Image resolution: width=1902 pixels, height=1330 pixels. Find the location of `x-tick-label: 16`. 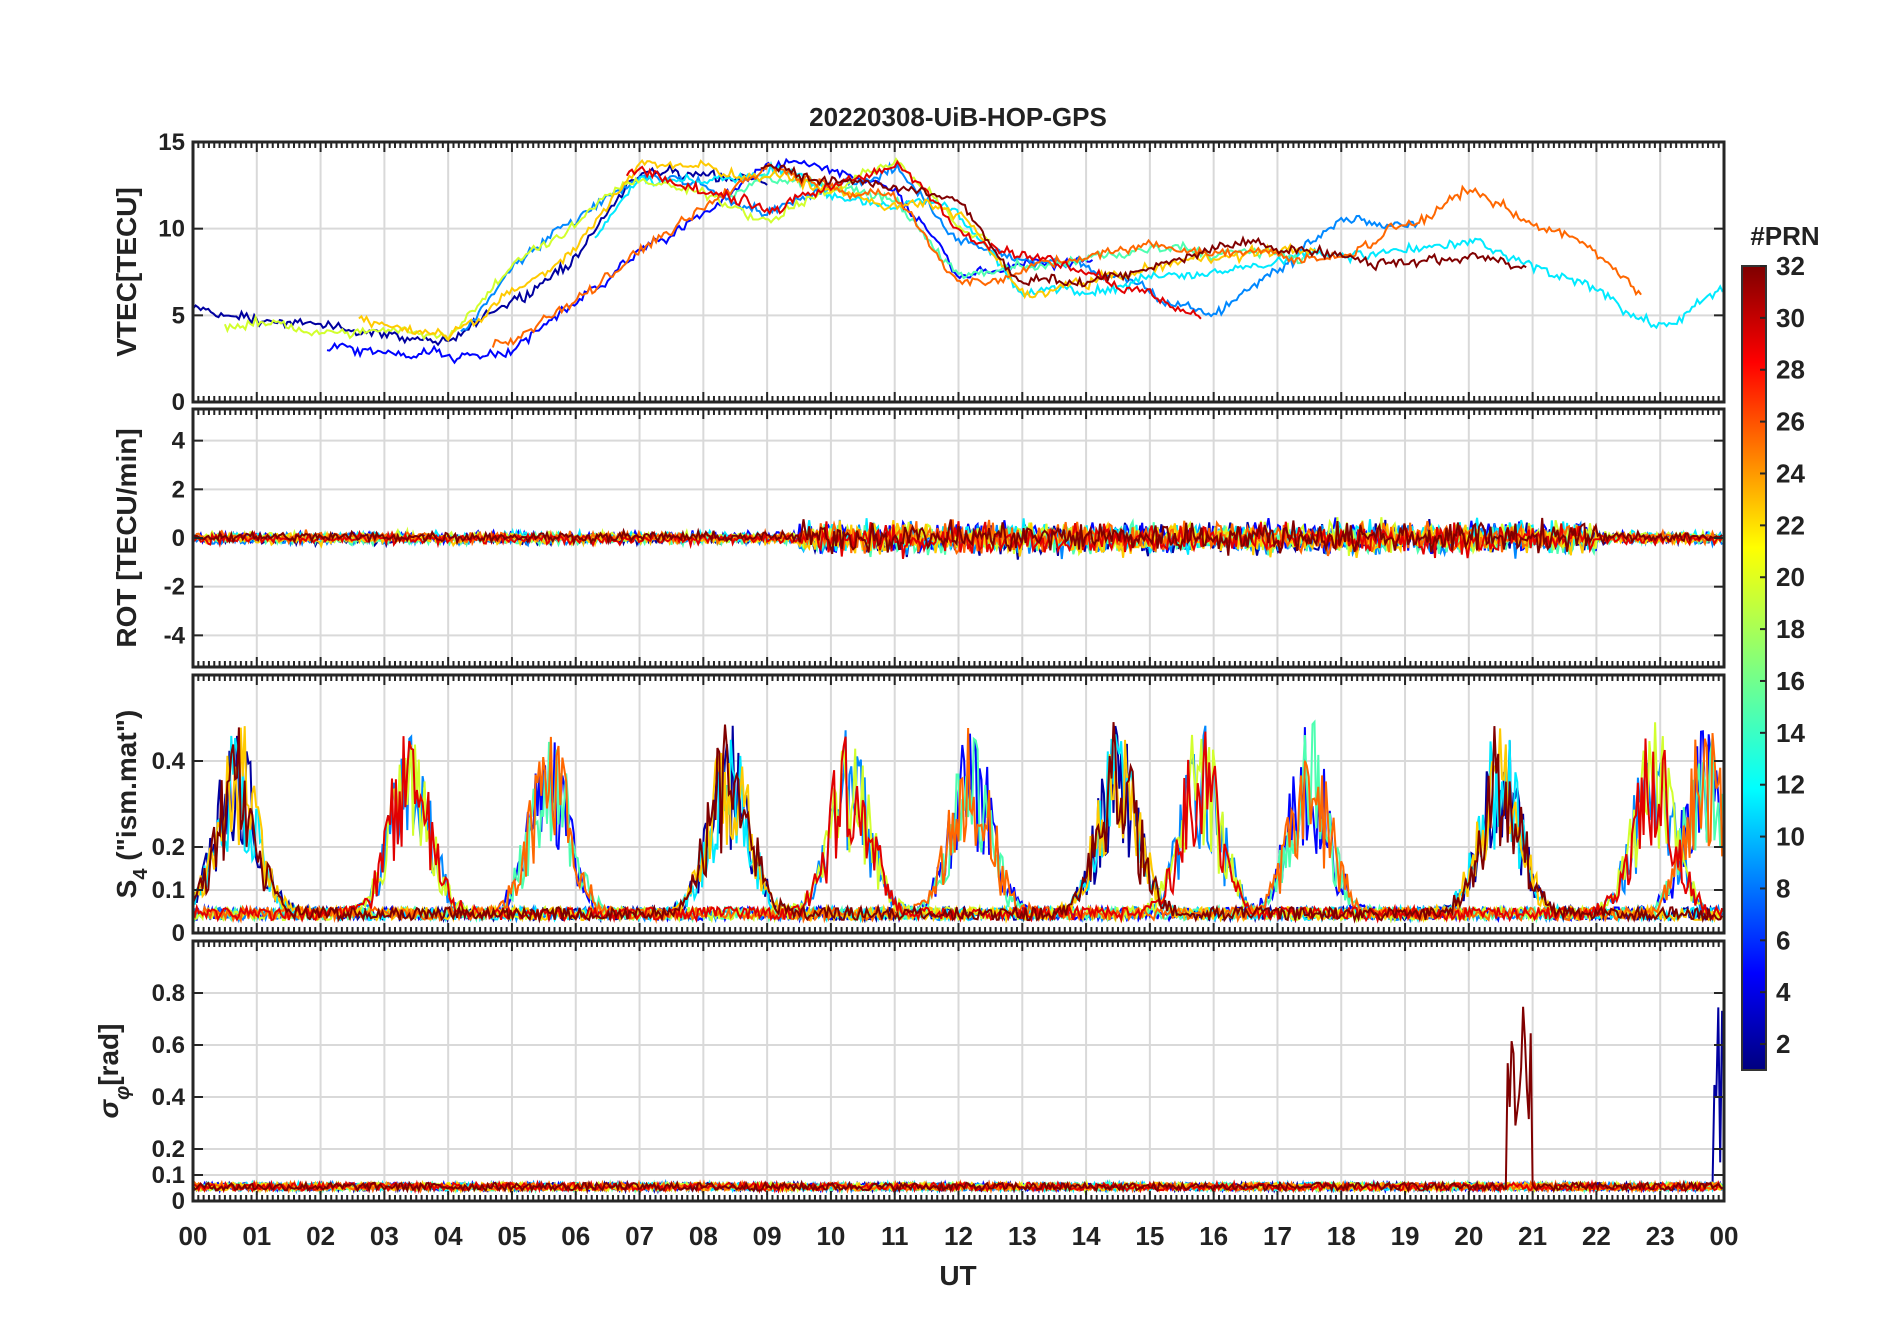

x-tick-label: 16 is located at coordinates (1213, 1236).